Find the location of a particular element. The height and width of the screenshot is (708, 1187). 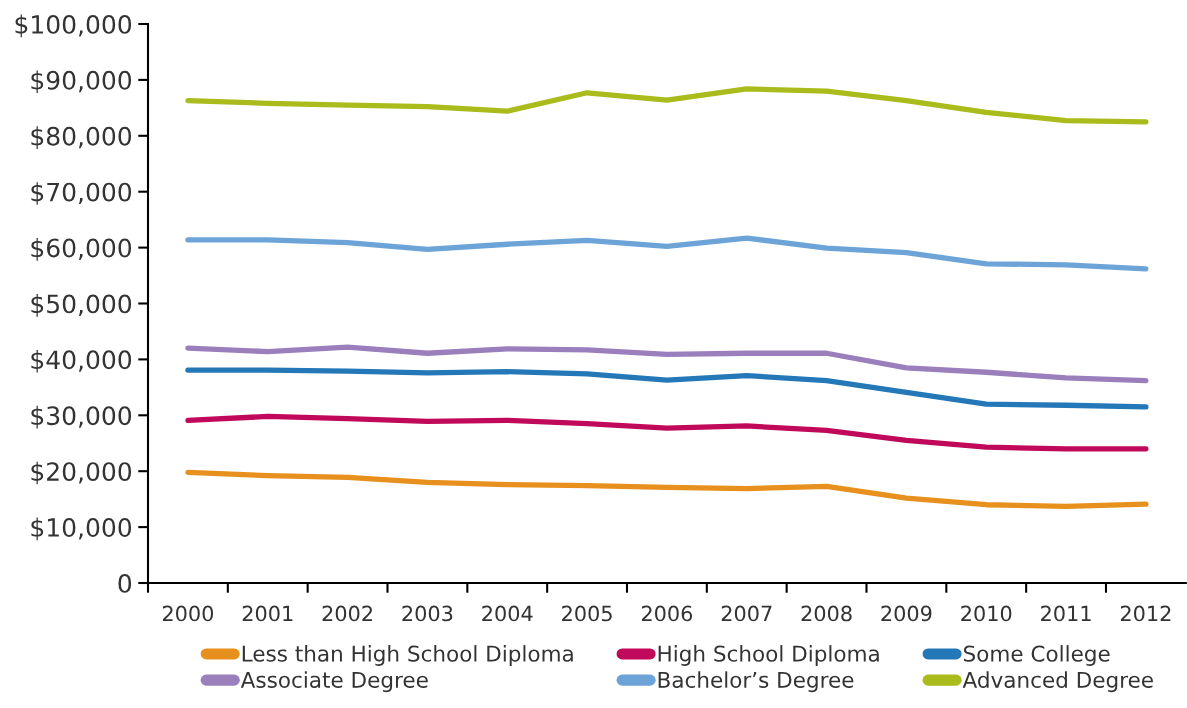

y-tick-label: $30,000 is located at coordinates (81, 417).